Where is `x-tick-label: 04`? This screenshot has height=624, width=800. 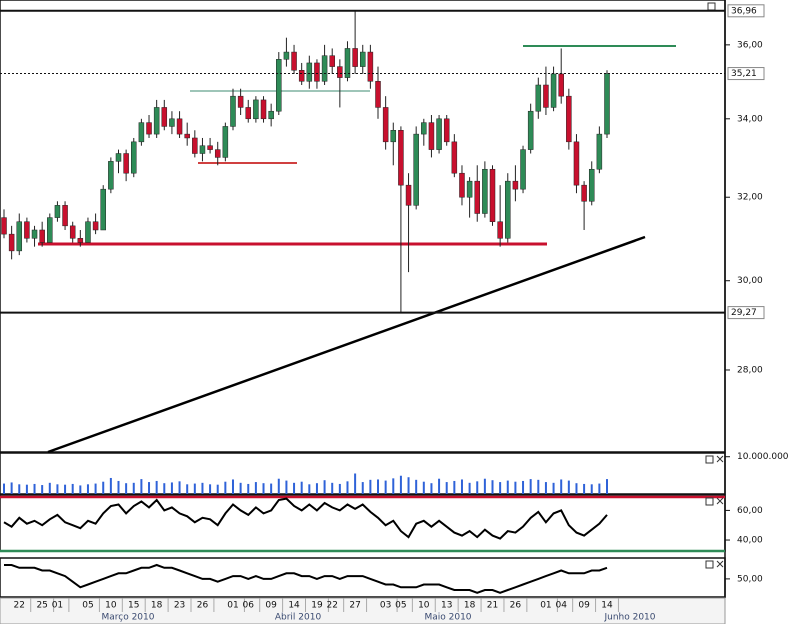 x-tick-label: 04 is located at coordinates (561, 606).